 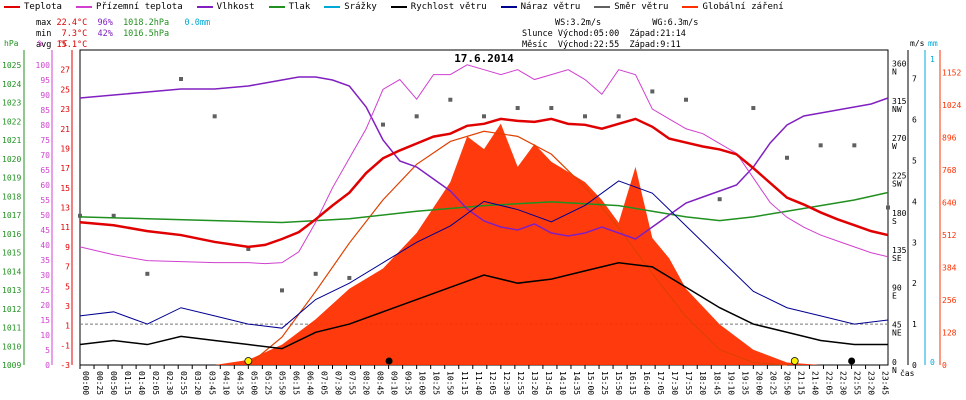 What do you see at coordinates (702, 383) in the screenshot?
I see `x-tick-label: 18:20` at bounding box center [702, 383].